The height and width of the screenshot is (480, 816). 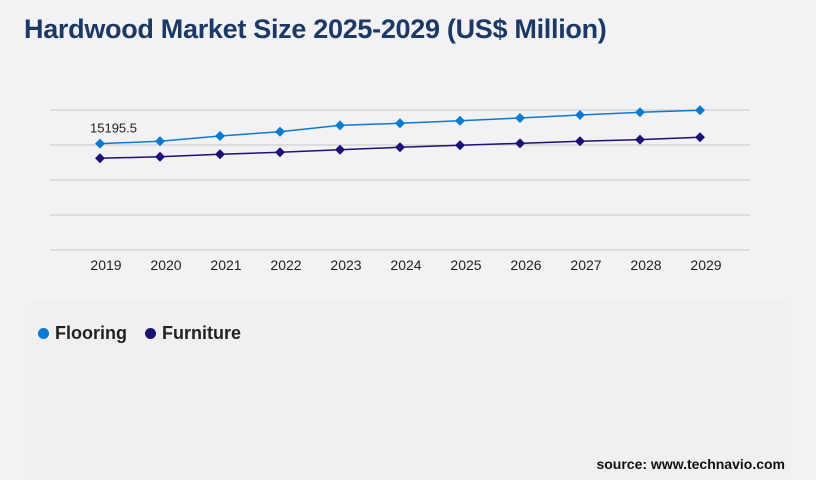 What do you see at coordinates (113, 128) in the screenshot?
I see `data-label: 15195.5` at bounding box center [113, 128].